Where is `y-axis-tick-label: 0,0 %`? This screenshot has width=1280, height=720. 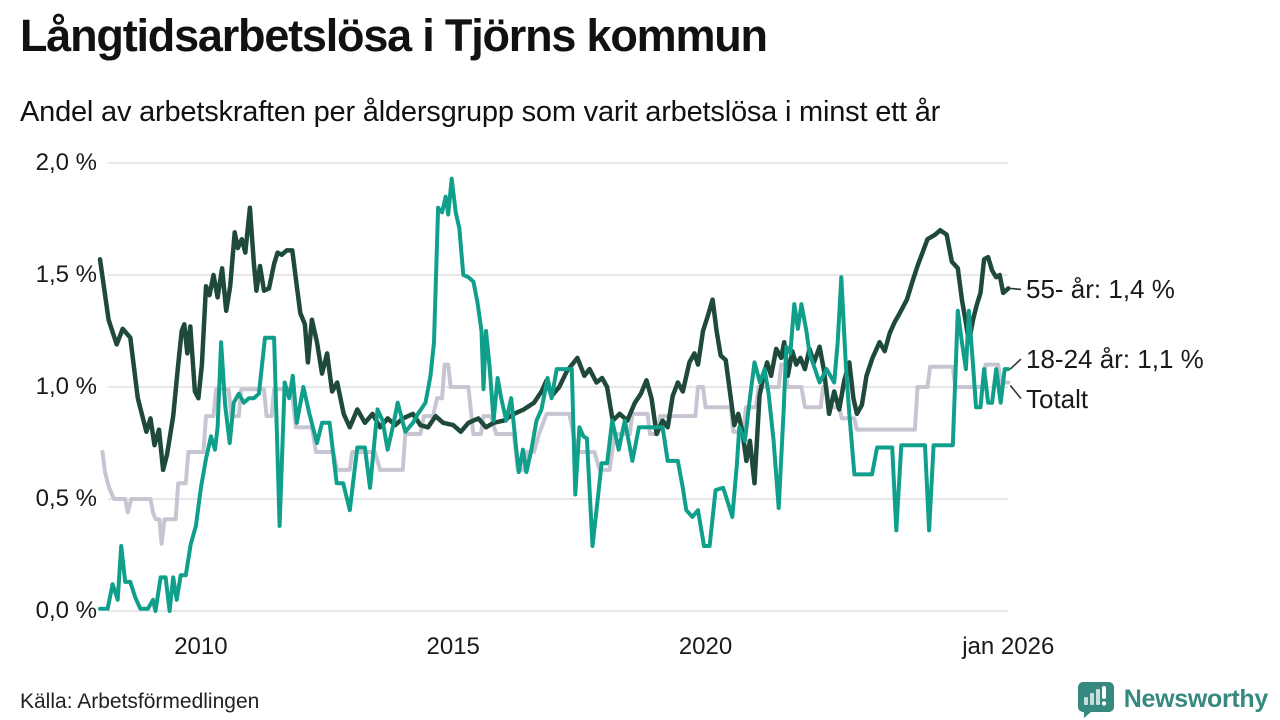
y-axis-tick-label: 0,0 % is located at coordinates (66, 610).